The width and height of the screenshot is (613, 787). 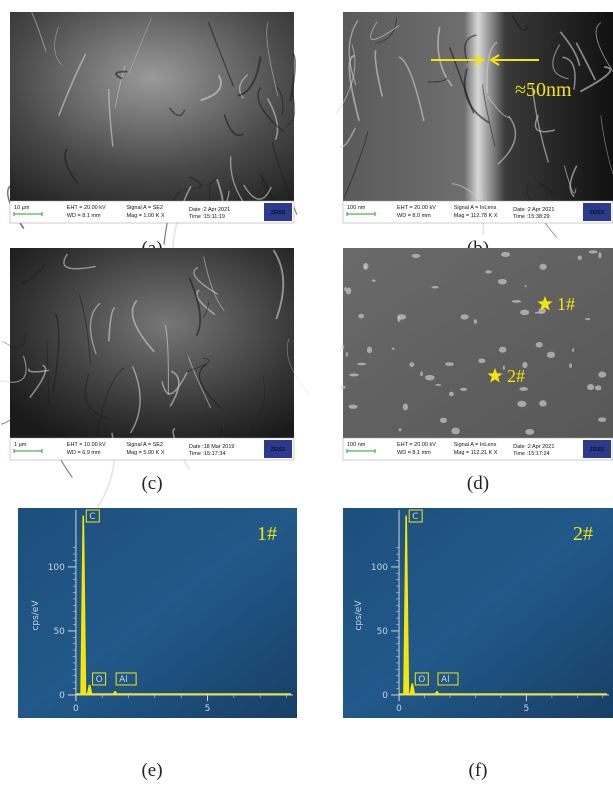 I want to click on mag: Mag = 112.21 K X, so click(x=476, y=453).